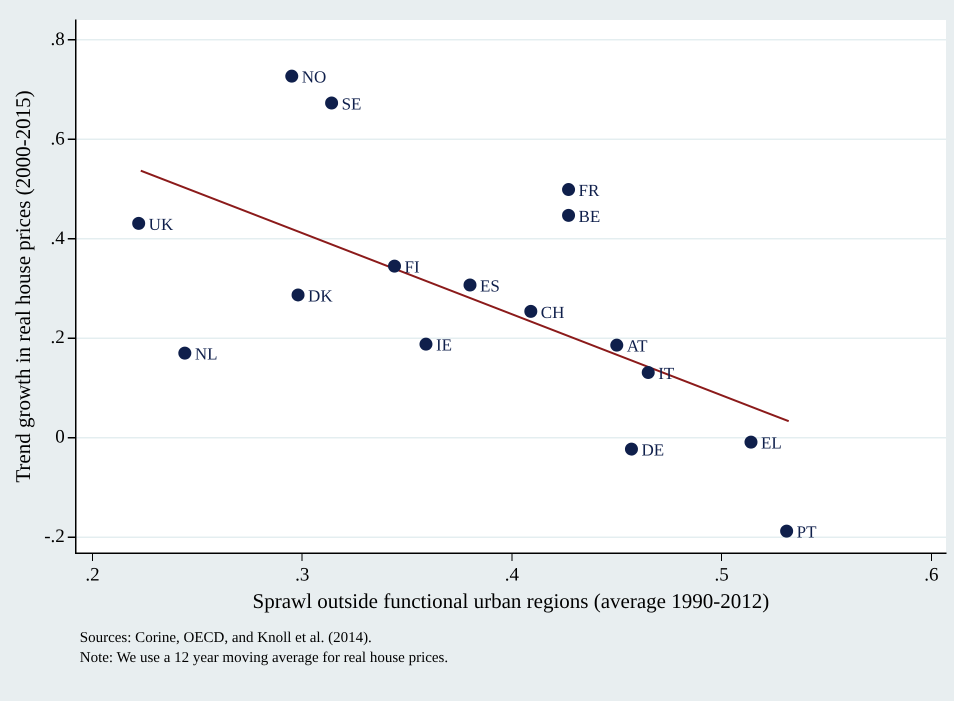 The height and width of the screenshot is (701, 954). I want to click on annotation: DK, so click(321, 296).